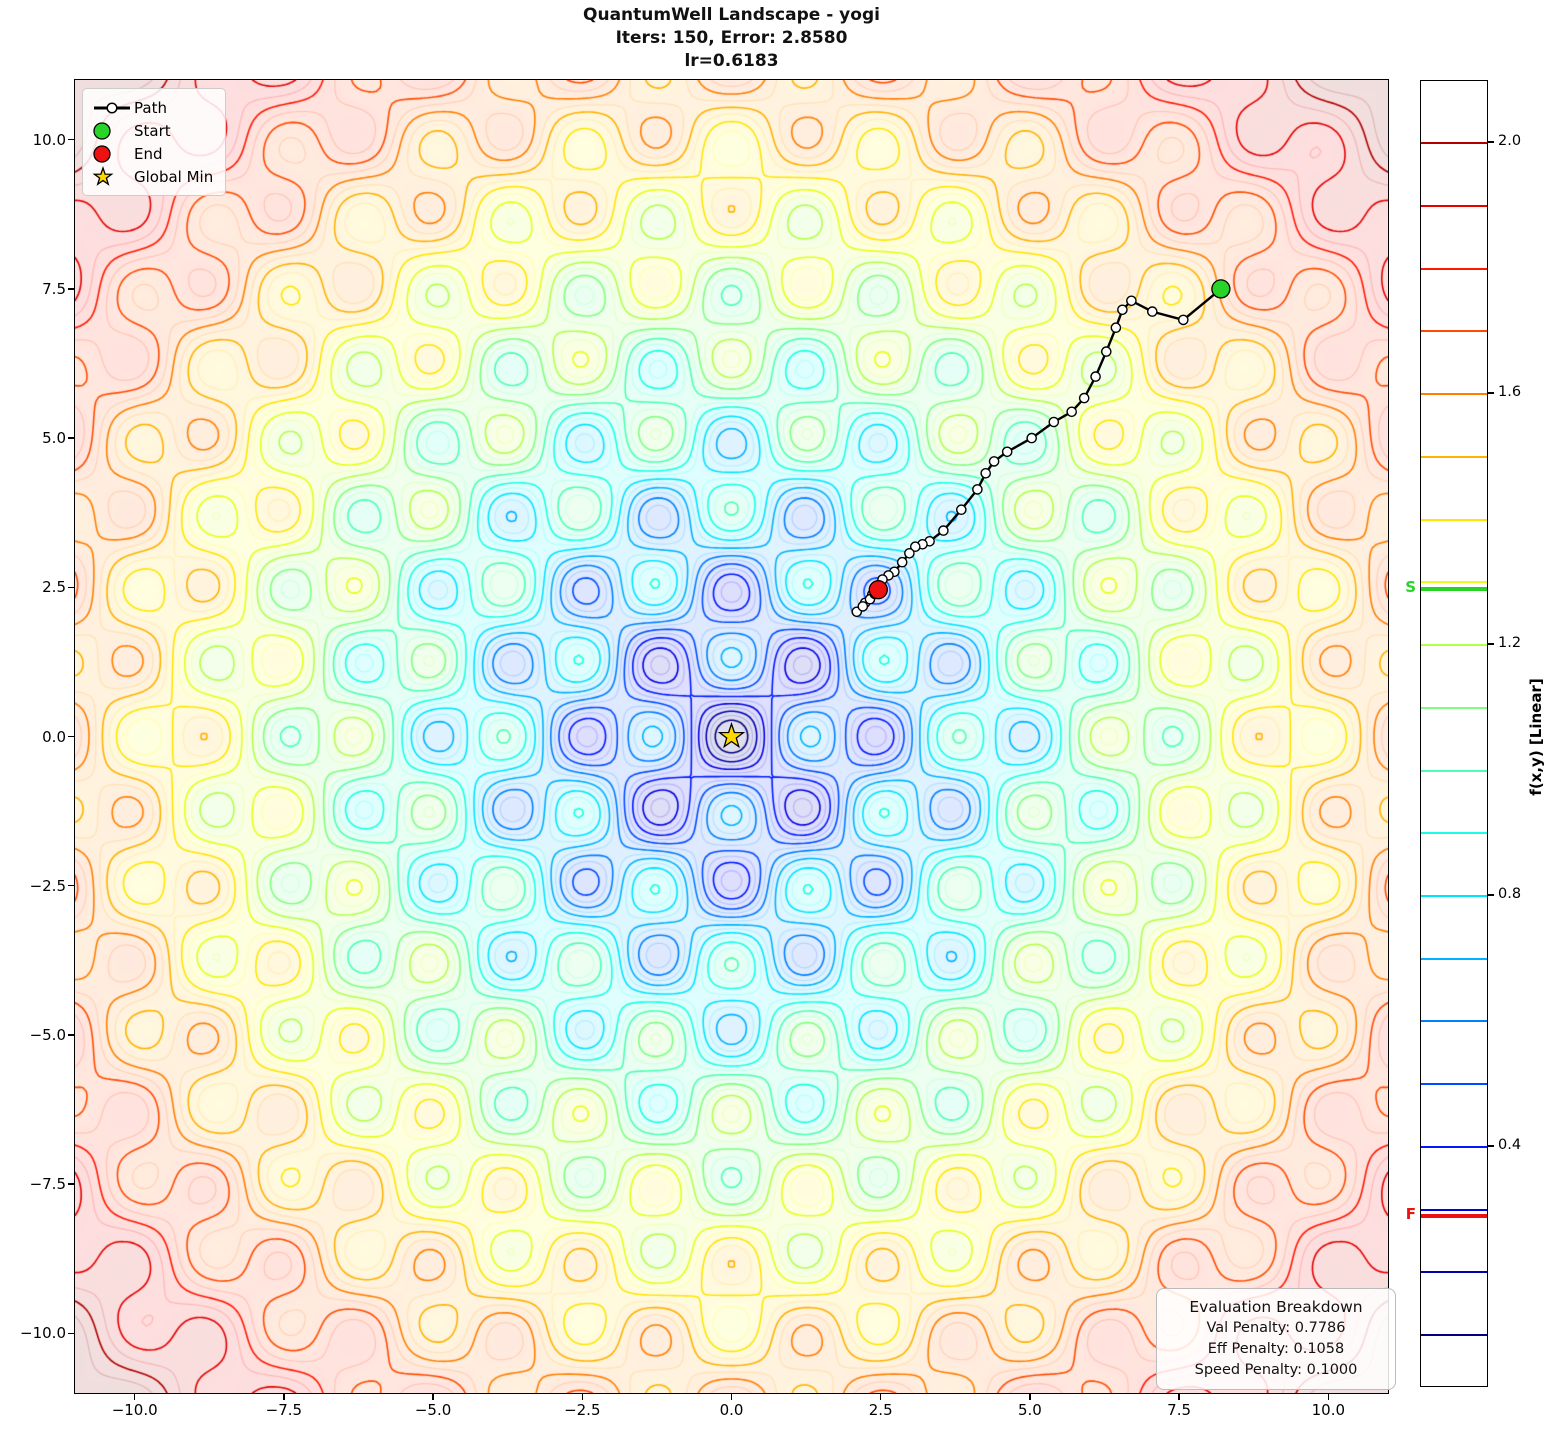 This screenshot has width=1555, height=1435. What do you see at coordinates (113, 154) in the screenshot?
I see `end-legend-icon` at bounding box center [113, 154].